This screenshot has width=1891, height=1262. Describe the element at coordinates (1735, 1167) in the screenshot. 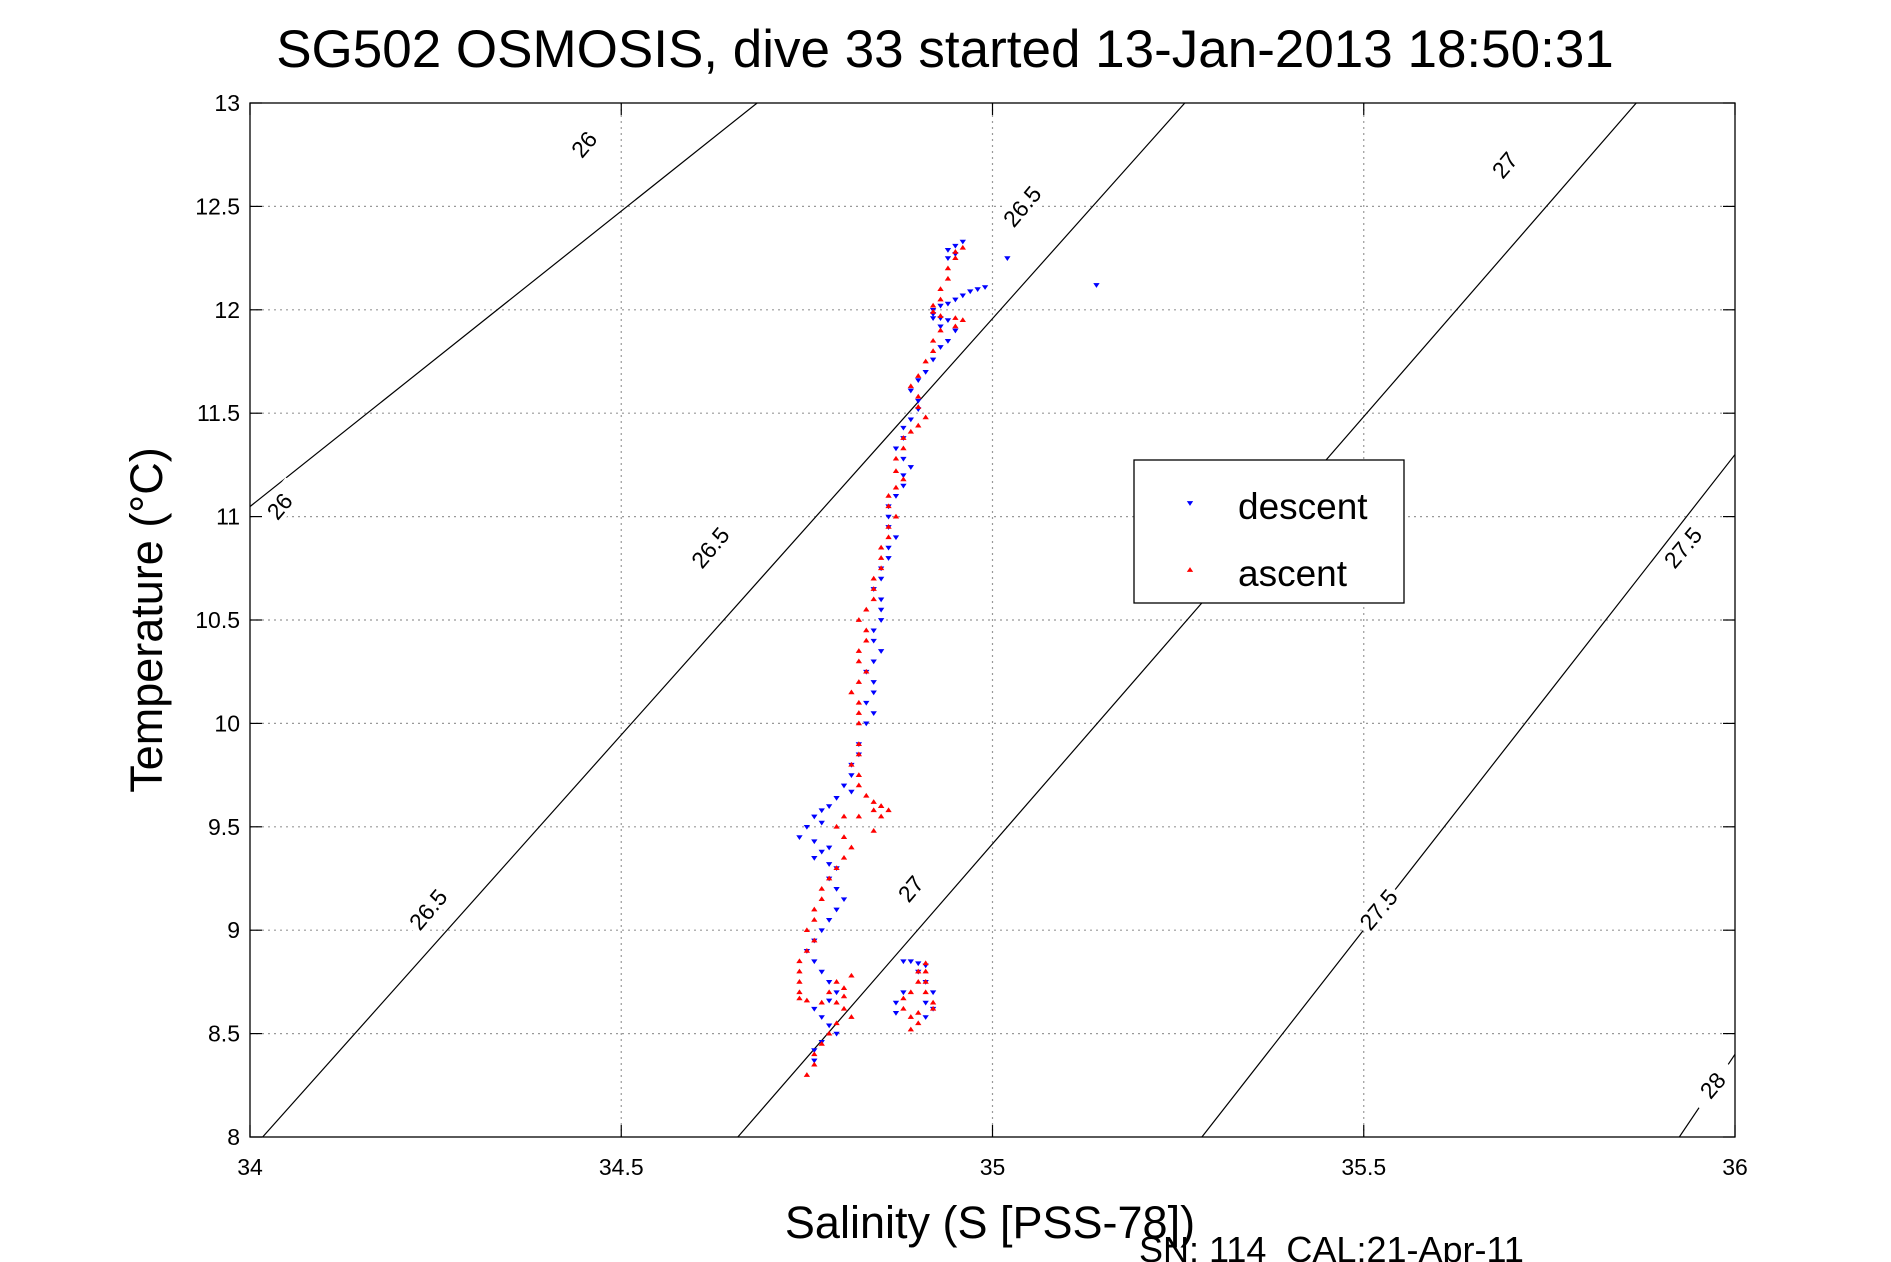

I see `x-tick-label: 36` at that location.